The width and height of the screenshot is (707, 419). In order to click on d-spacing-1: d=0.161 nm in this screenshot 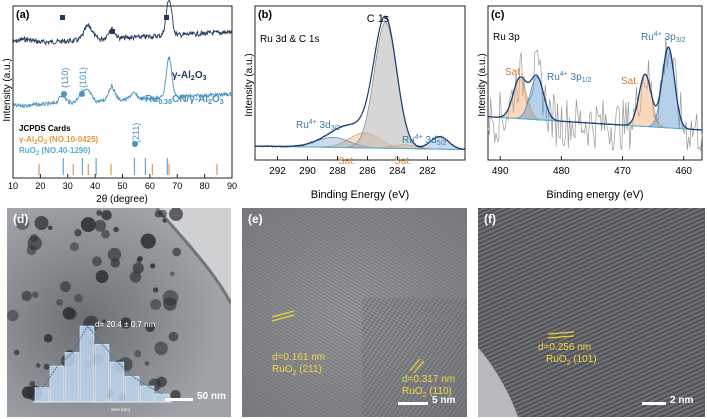, I will do `click(299, 357)`.